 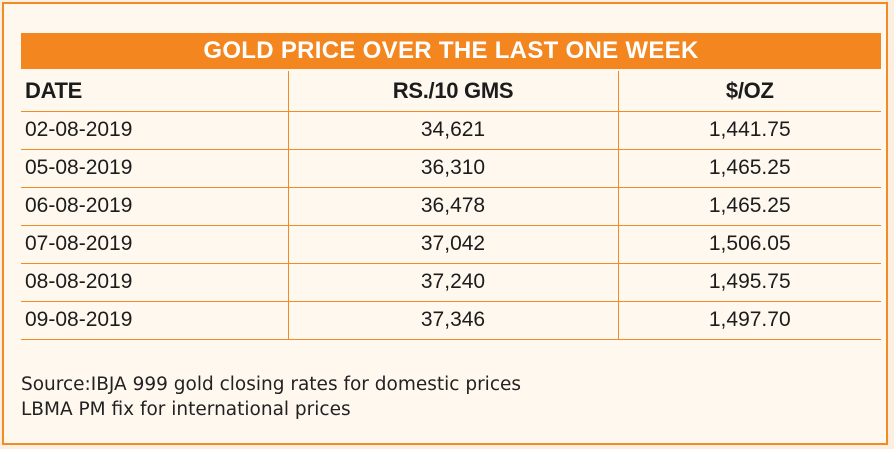 I want to click on rs-price-cell: 37,240, so click(x=452, y=281).